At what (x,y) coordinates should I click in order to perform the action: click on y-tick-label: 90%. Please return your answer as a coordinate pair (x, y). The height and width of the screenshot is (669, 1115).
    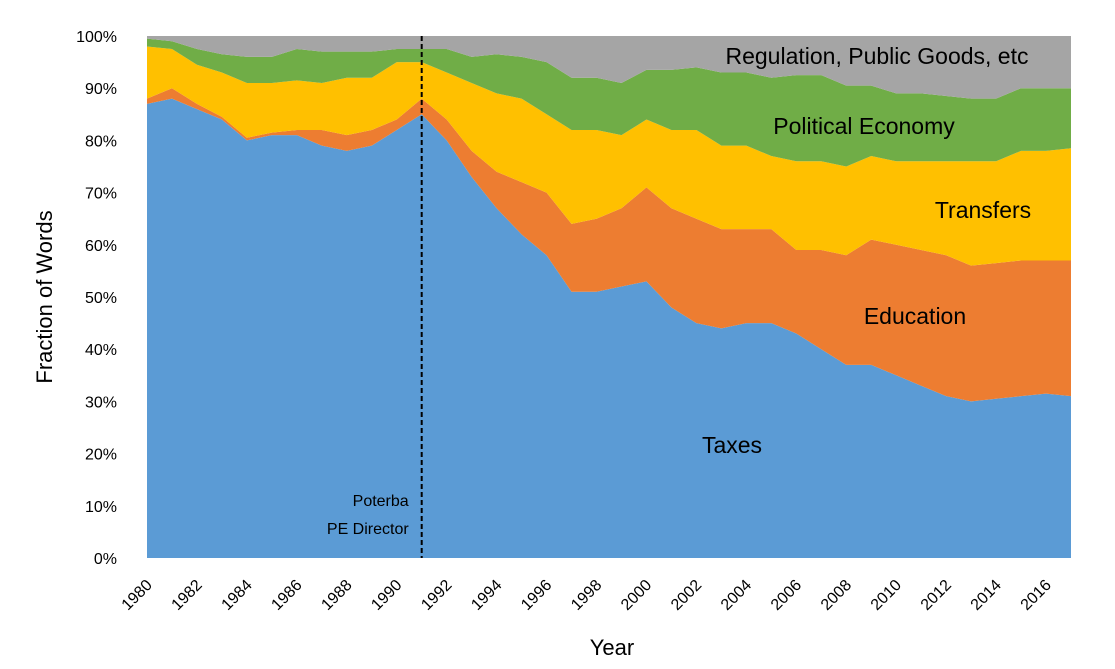
    Looking at the image, I should click on (101, 89).